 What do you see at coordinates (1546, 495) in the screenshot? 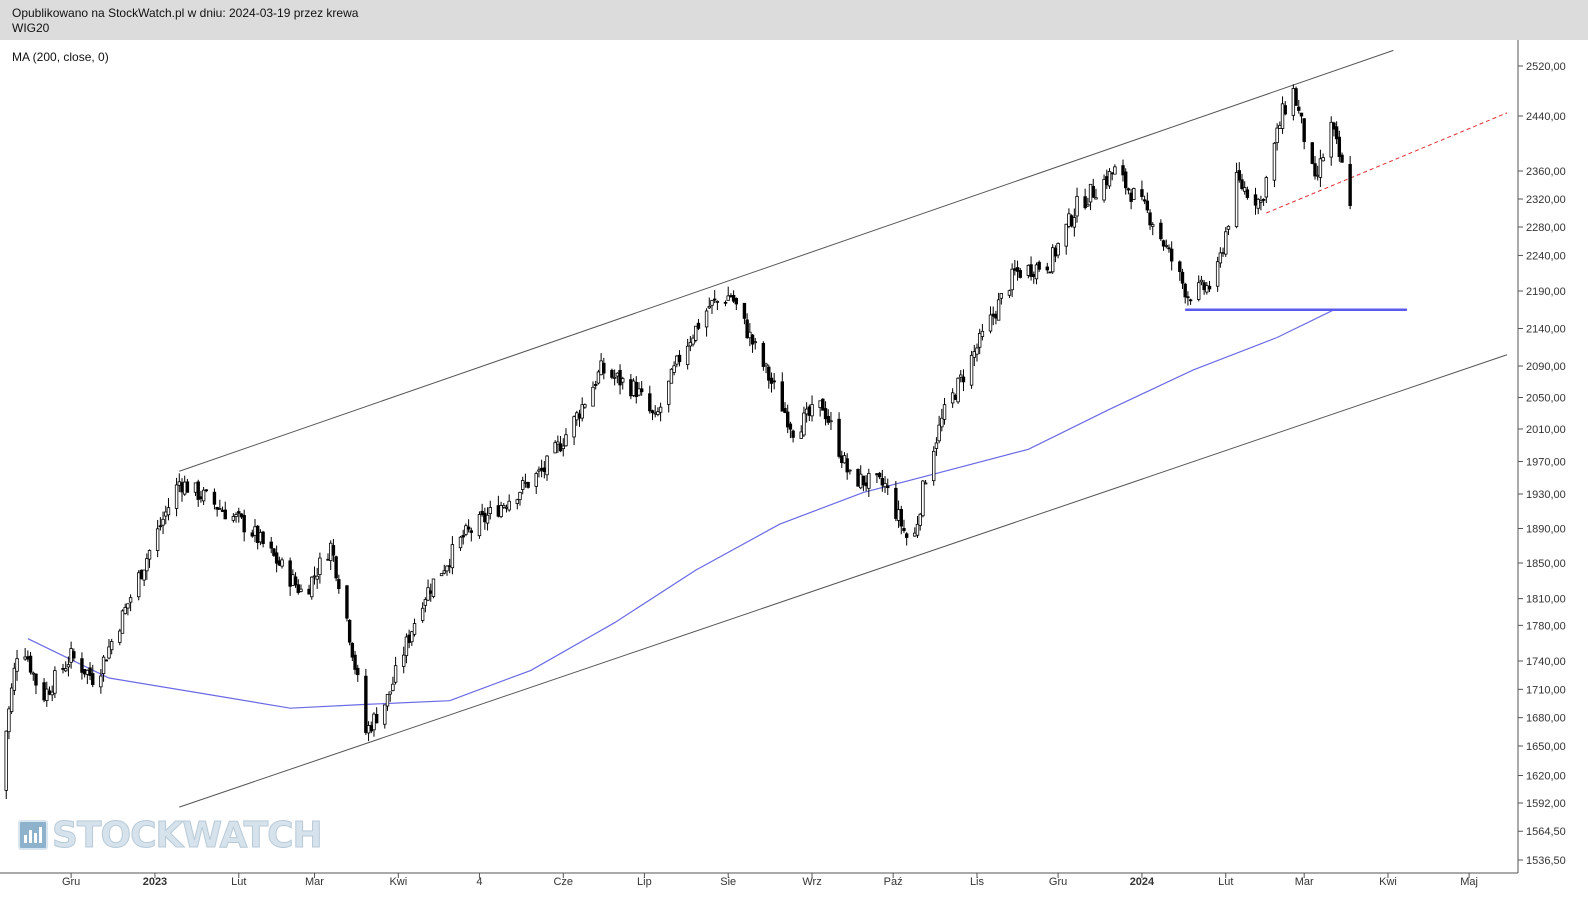
I see `y-tick-label: 1930,00` at bounding box center [1546, 495].